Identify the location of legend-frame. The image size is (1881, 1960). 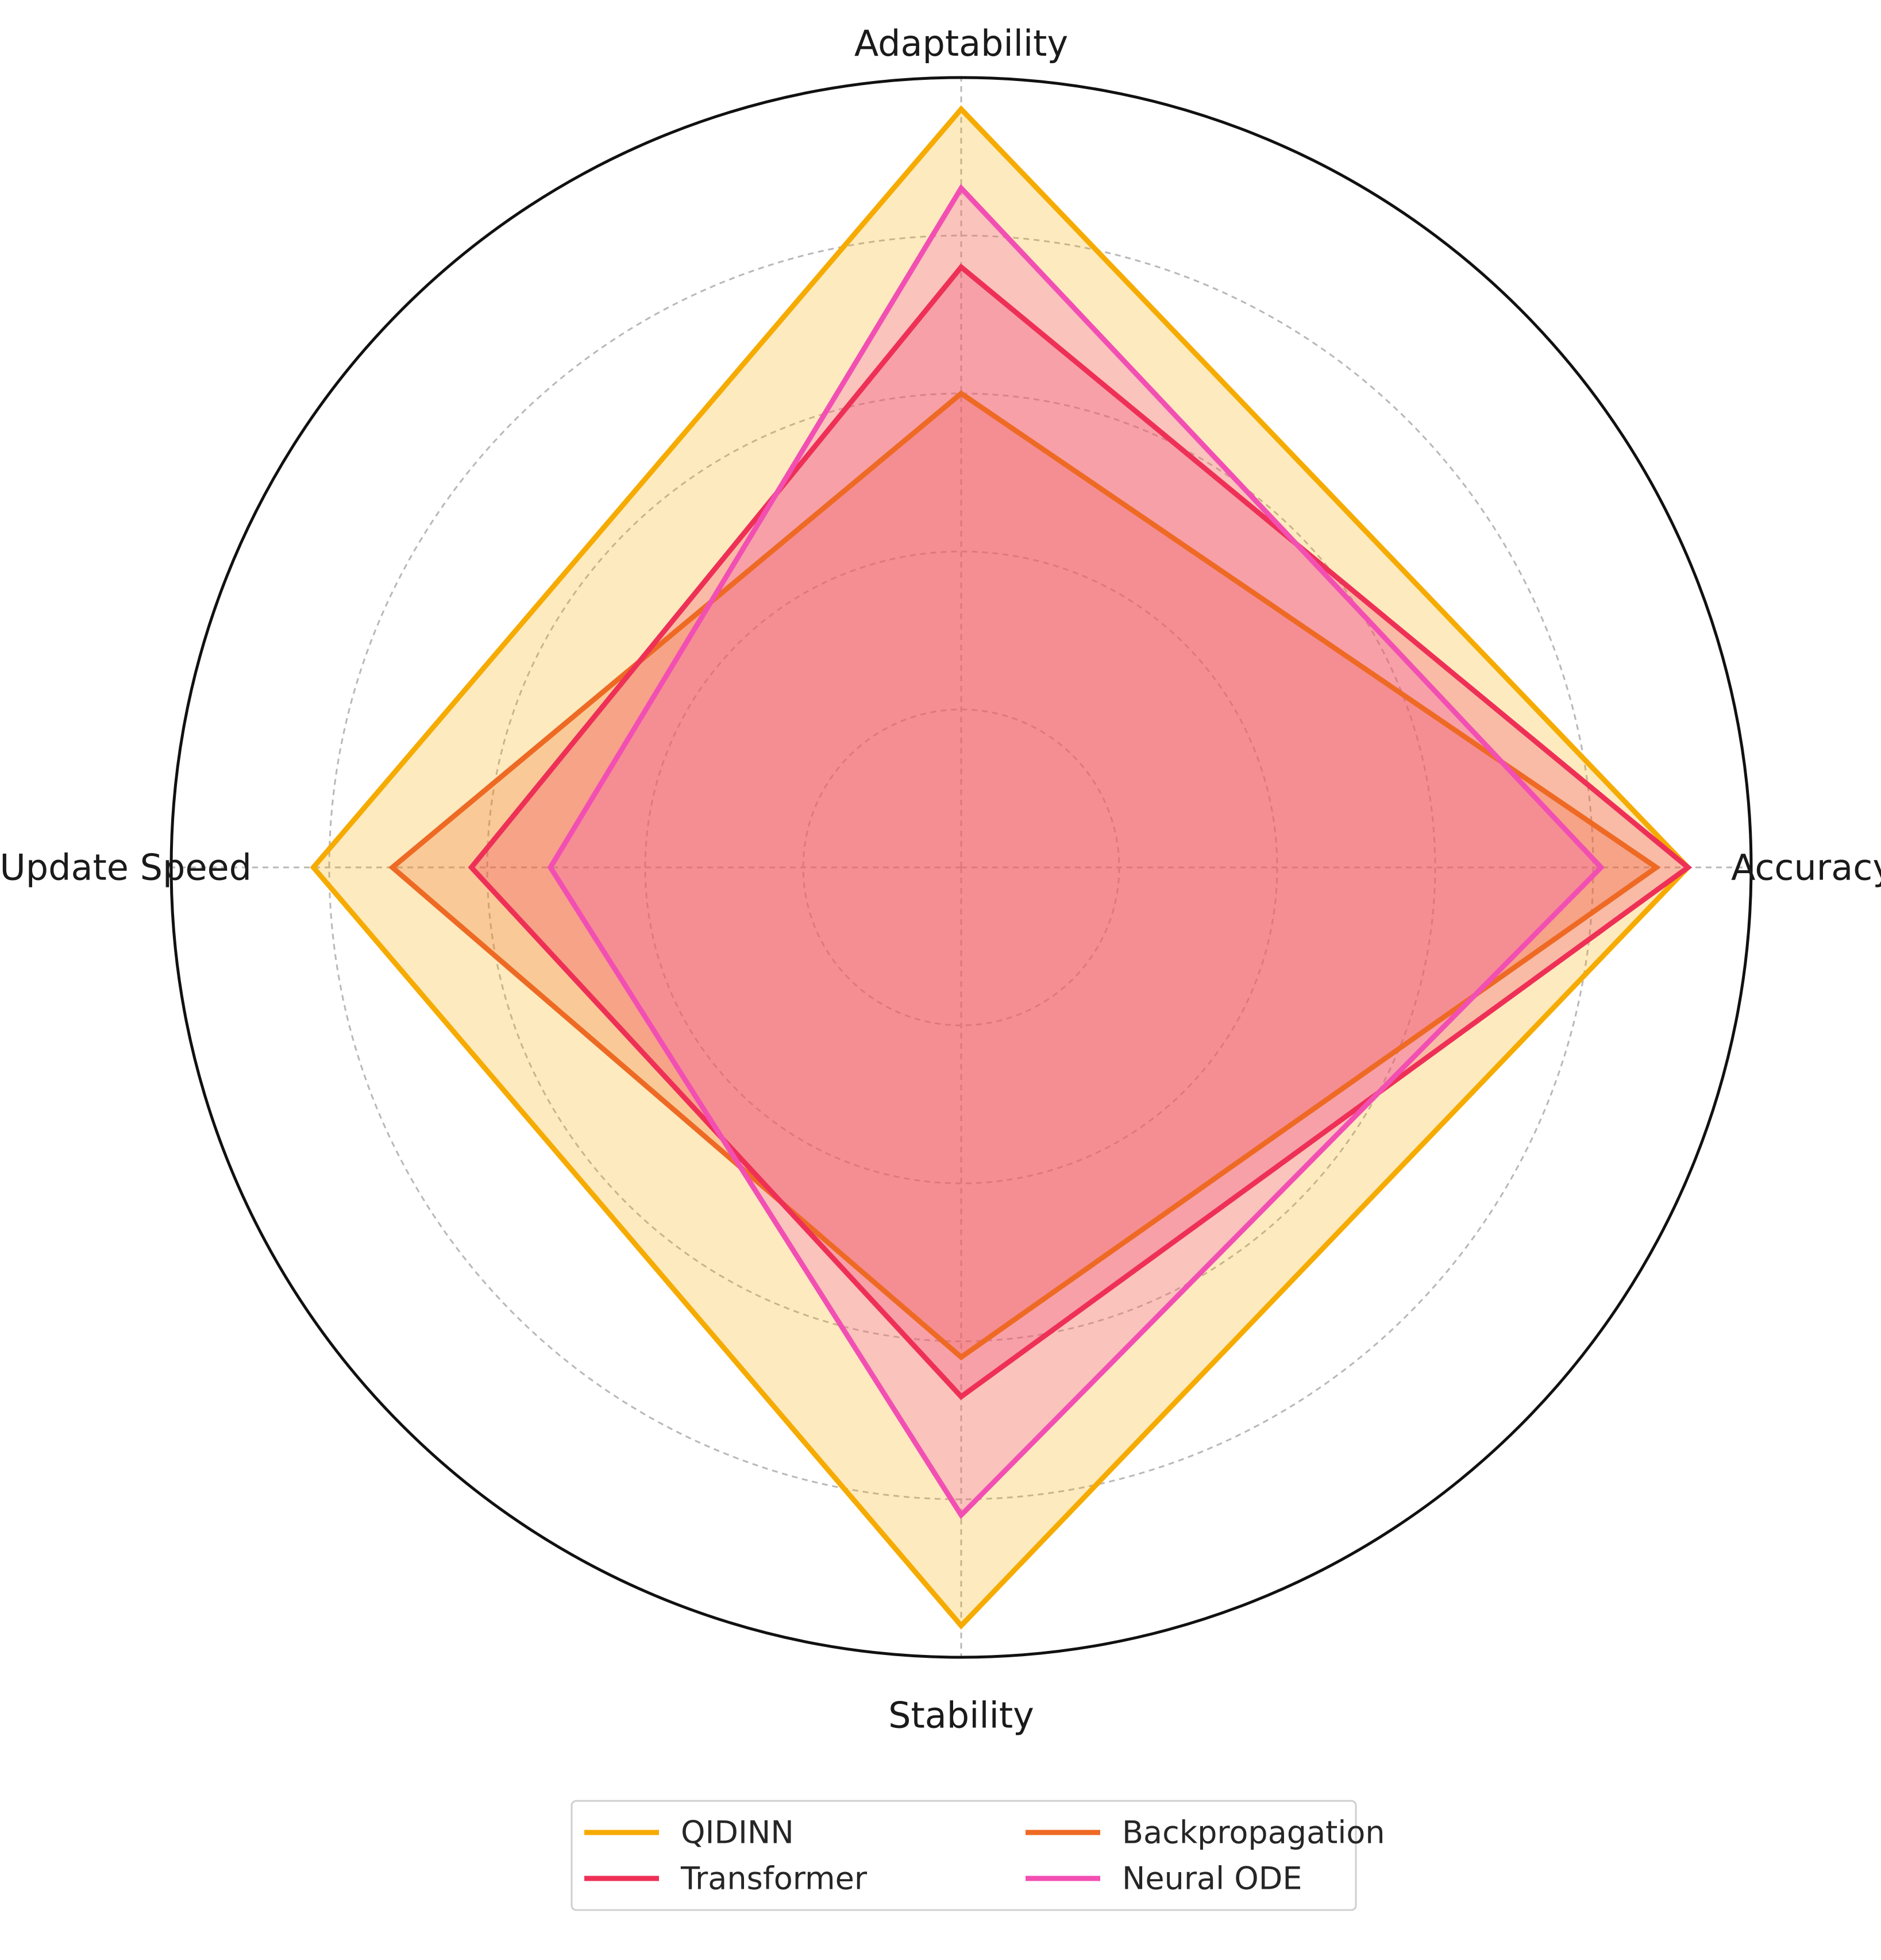
(964, 1856).